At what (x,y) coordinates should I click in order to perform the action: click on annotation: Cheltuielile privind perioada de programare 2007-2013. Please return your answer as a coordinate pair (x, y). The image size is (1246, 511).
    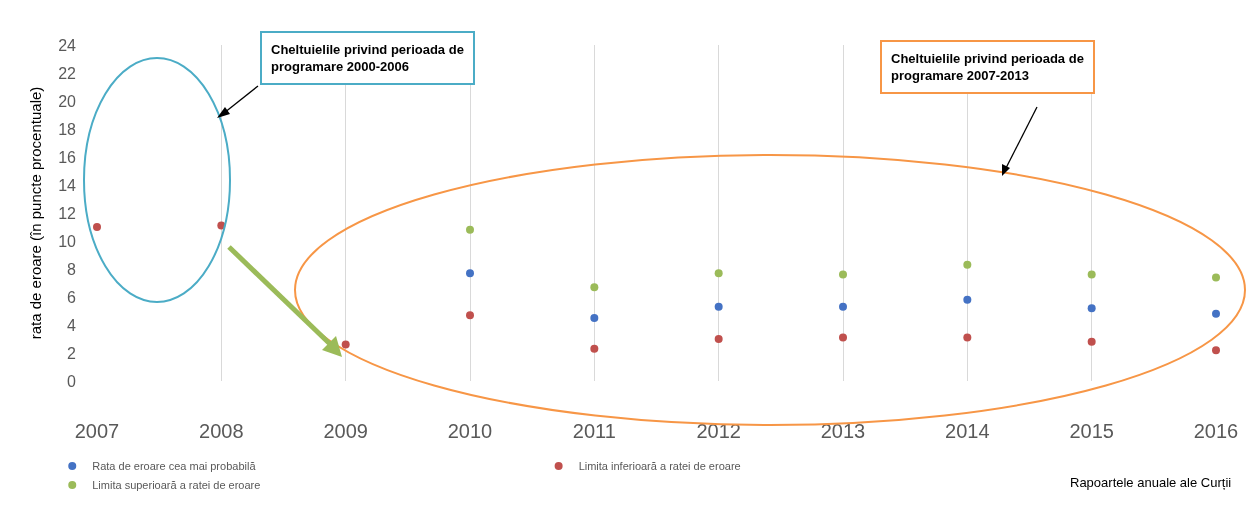
    Looking at the image, I should click on (987, 67).